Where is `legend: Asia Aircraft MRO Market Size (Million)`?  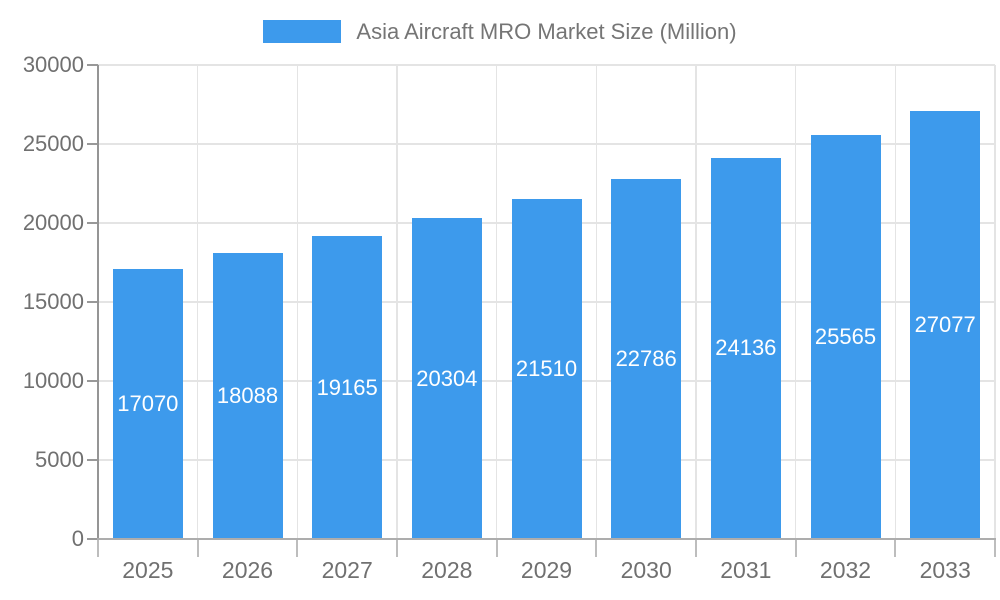 legend: Asia Aircraft MRO Market Size (Million) is located at coordinates (500, 31).